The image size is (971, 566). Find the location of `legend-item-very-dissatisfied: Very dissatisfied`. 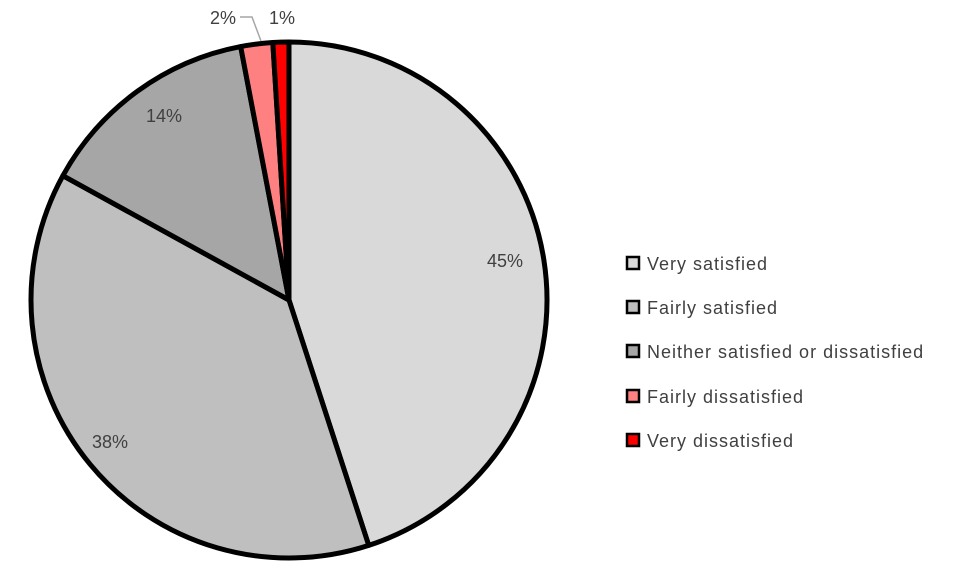

legend-item-very-dissatisfied: Very dissatisfied is located at coordinates (709, 441).